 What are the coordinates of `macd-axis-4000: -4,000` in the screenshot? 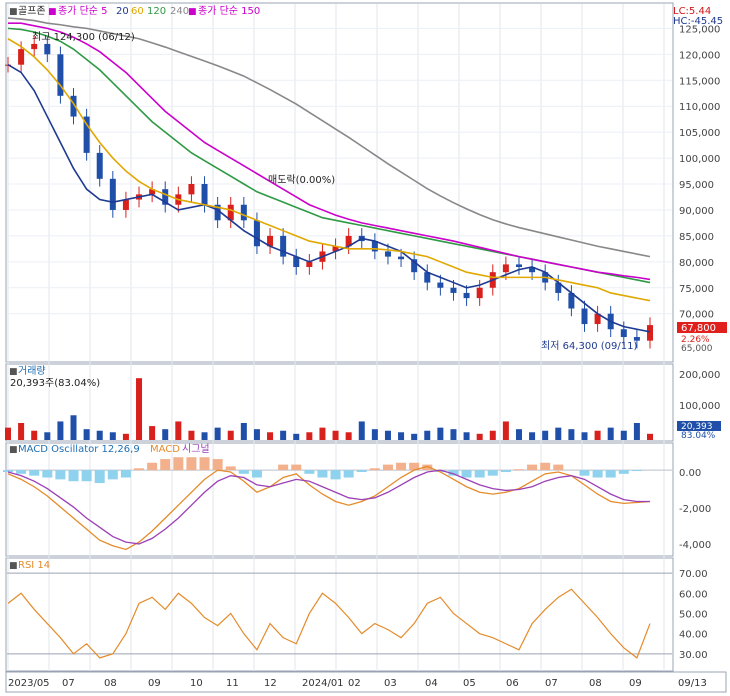 It's located at (695, 545).